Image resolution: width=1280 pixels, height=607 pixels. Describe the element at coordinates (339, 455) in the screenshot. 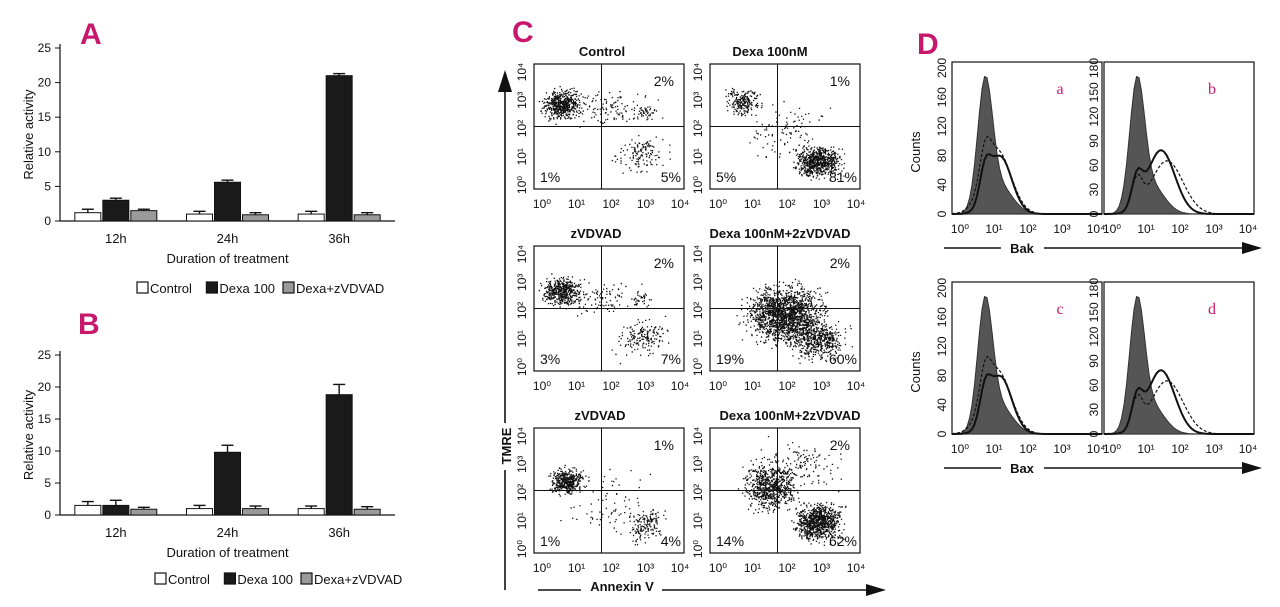

I see `bar-dexa-100-36h` at that location.